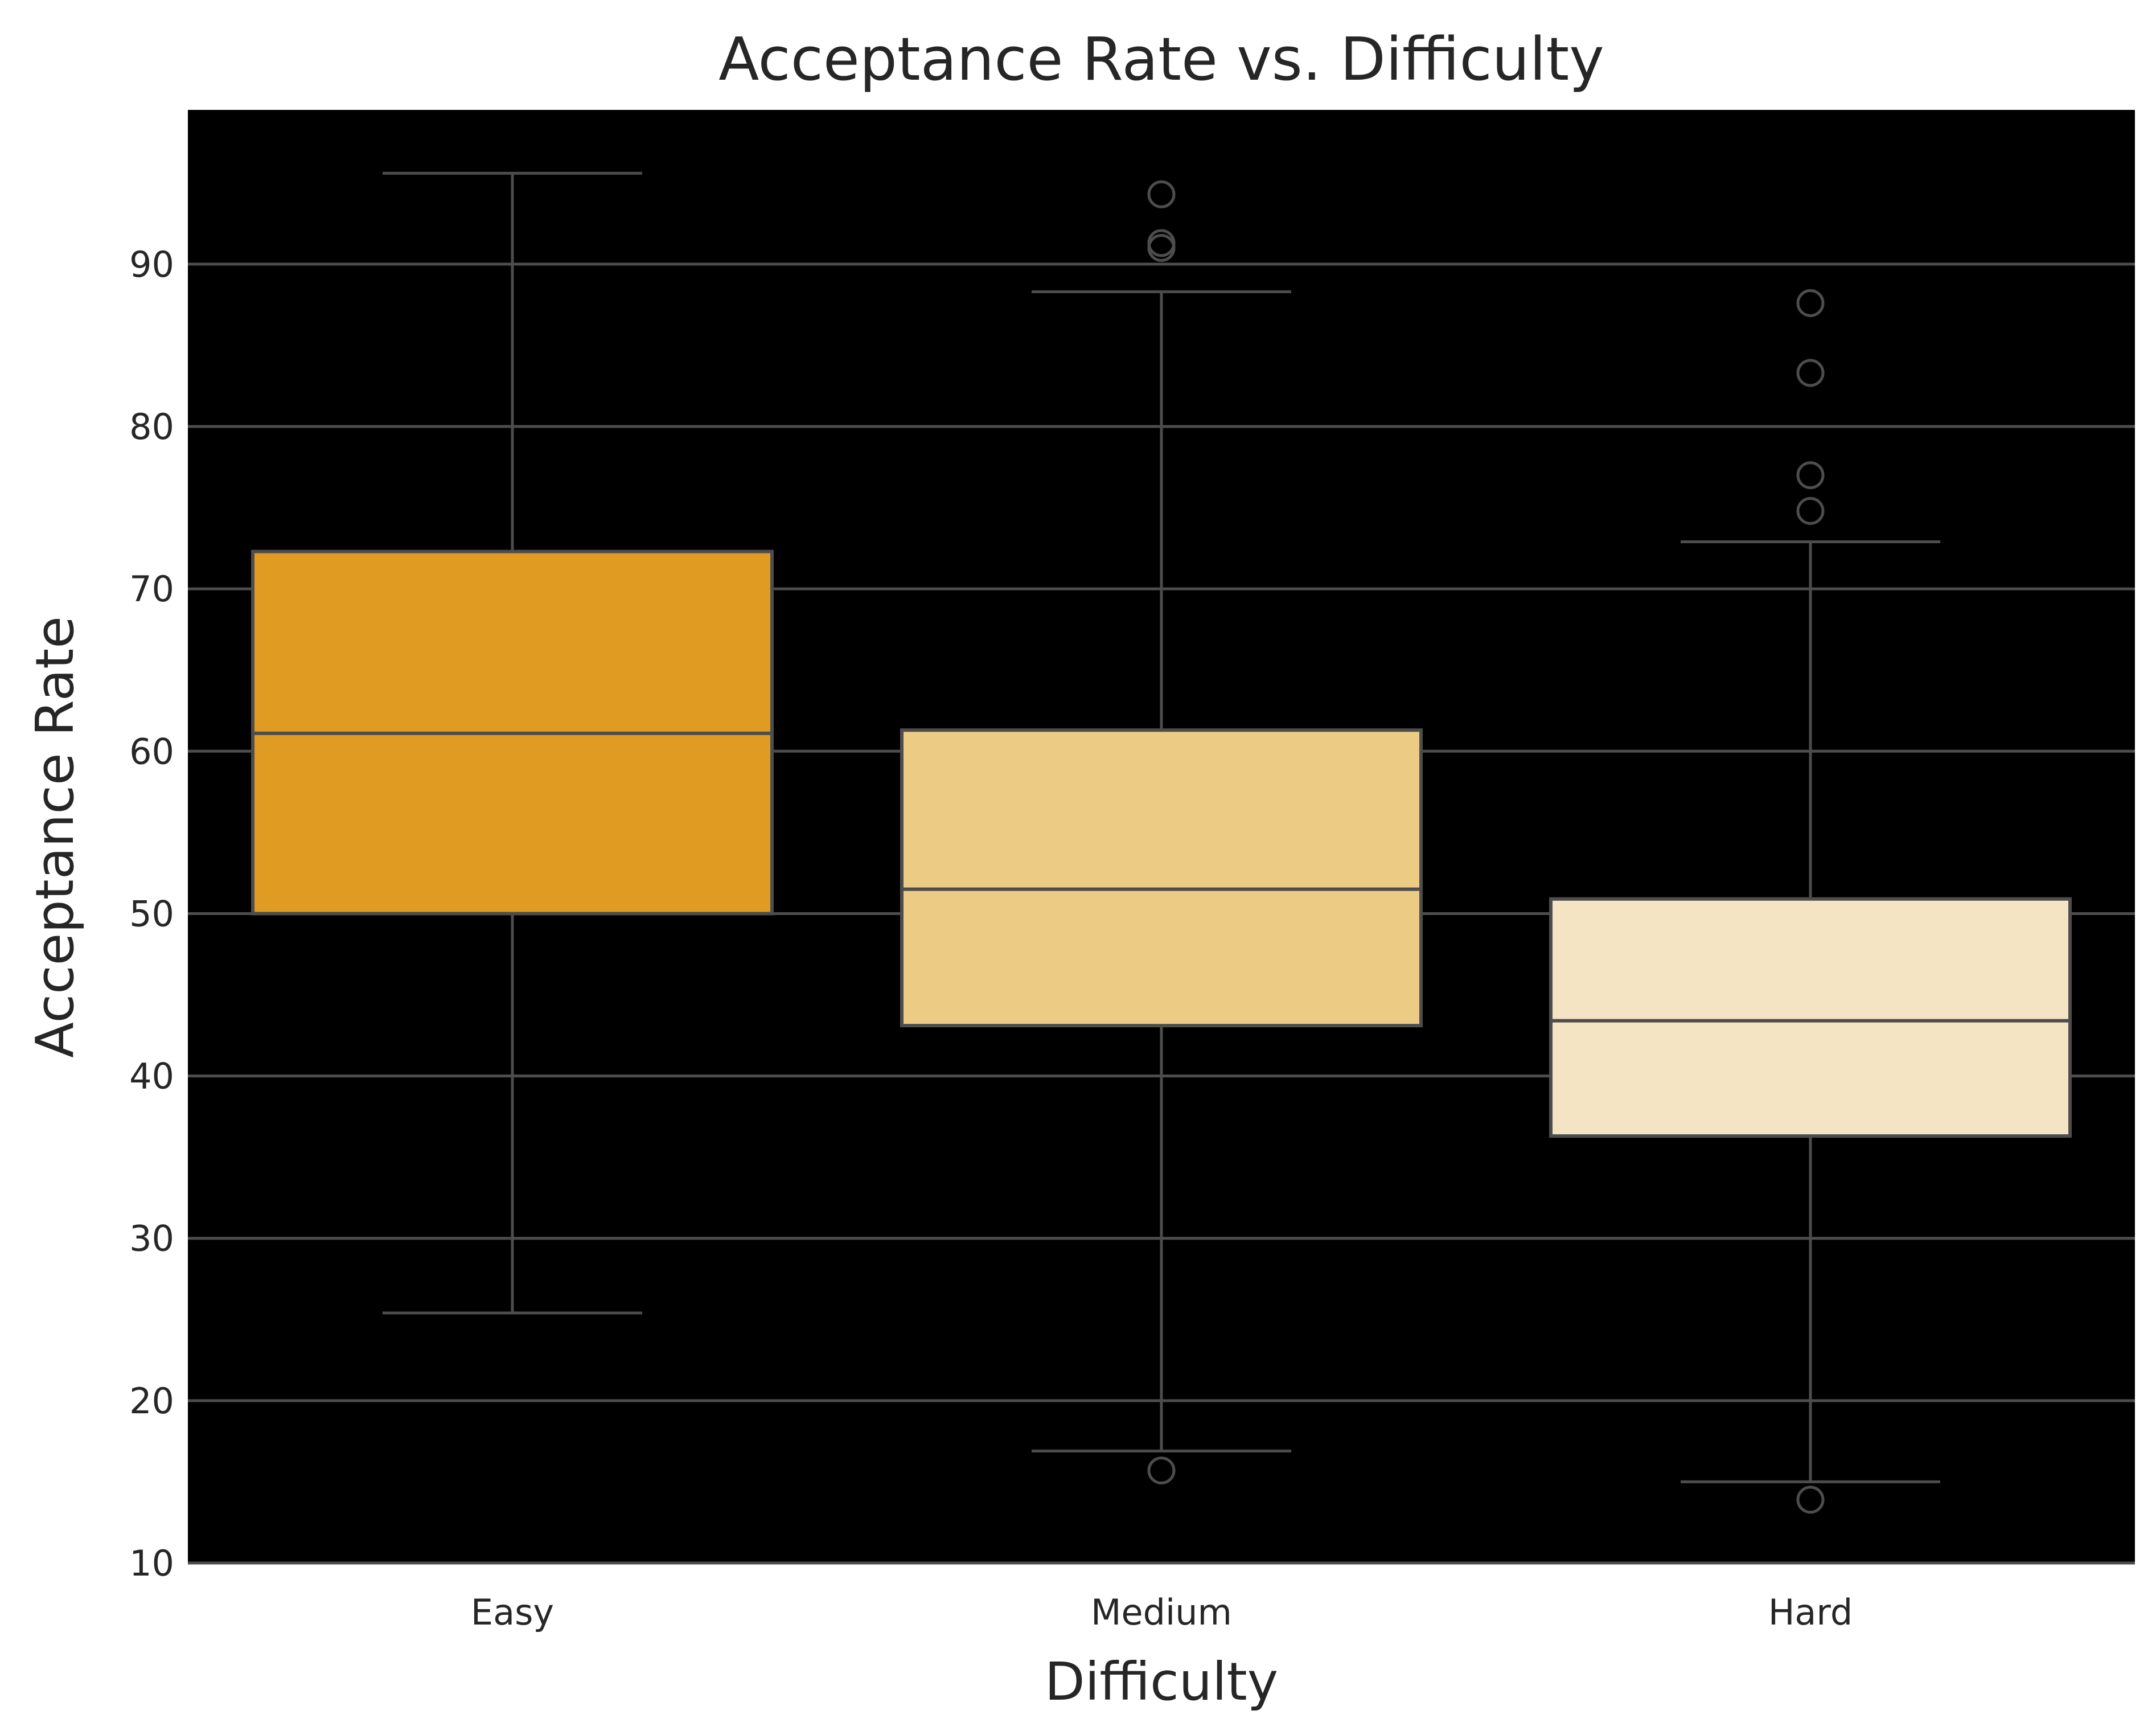  What do you see at coordinates (1161, 59) in the screenshot?
I see `chart-title: Acceptance Rate vs. Difficulty` at bounding box center [1161, 59].